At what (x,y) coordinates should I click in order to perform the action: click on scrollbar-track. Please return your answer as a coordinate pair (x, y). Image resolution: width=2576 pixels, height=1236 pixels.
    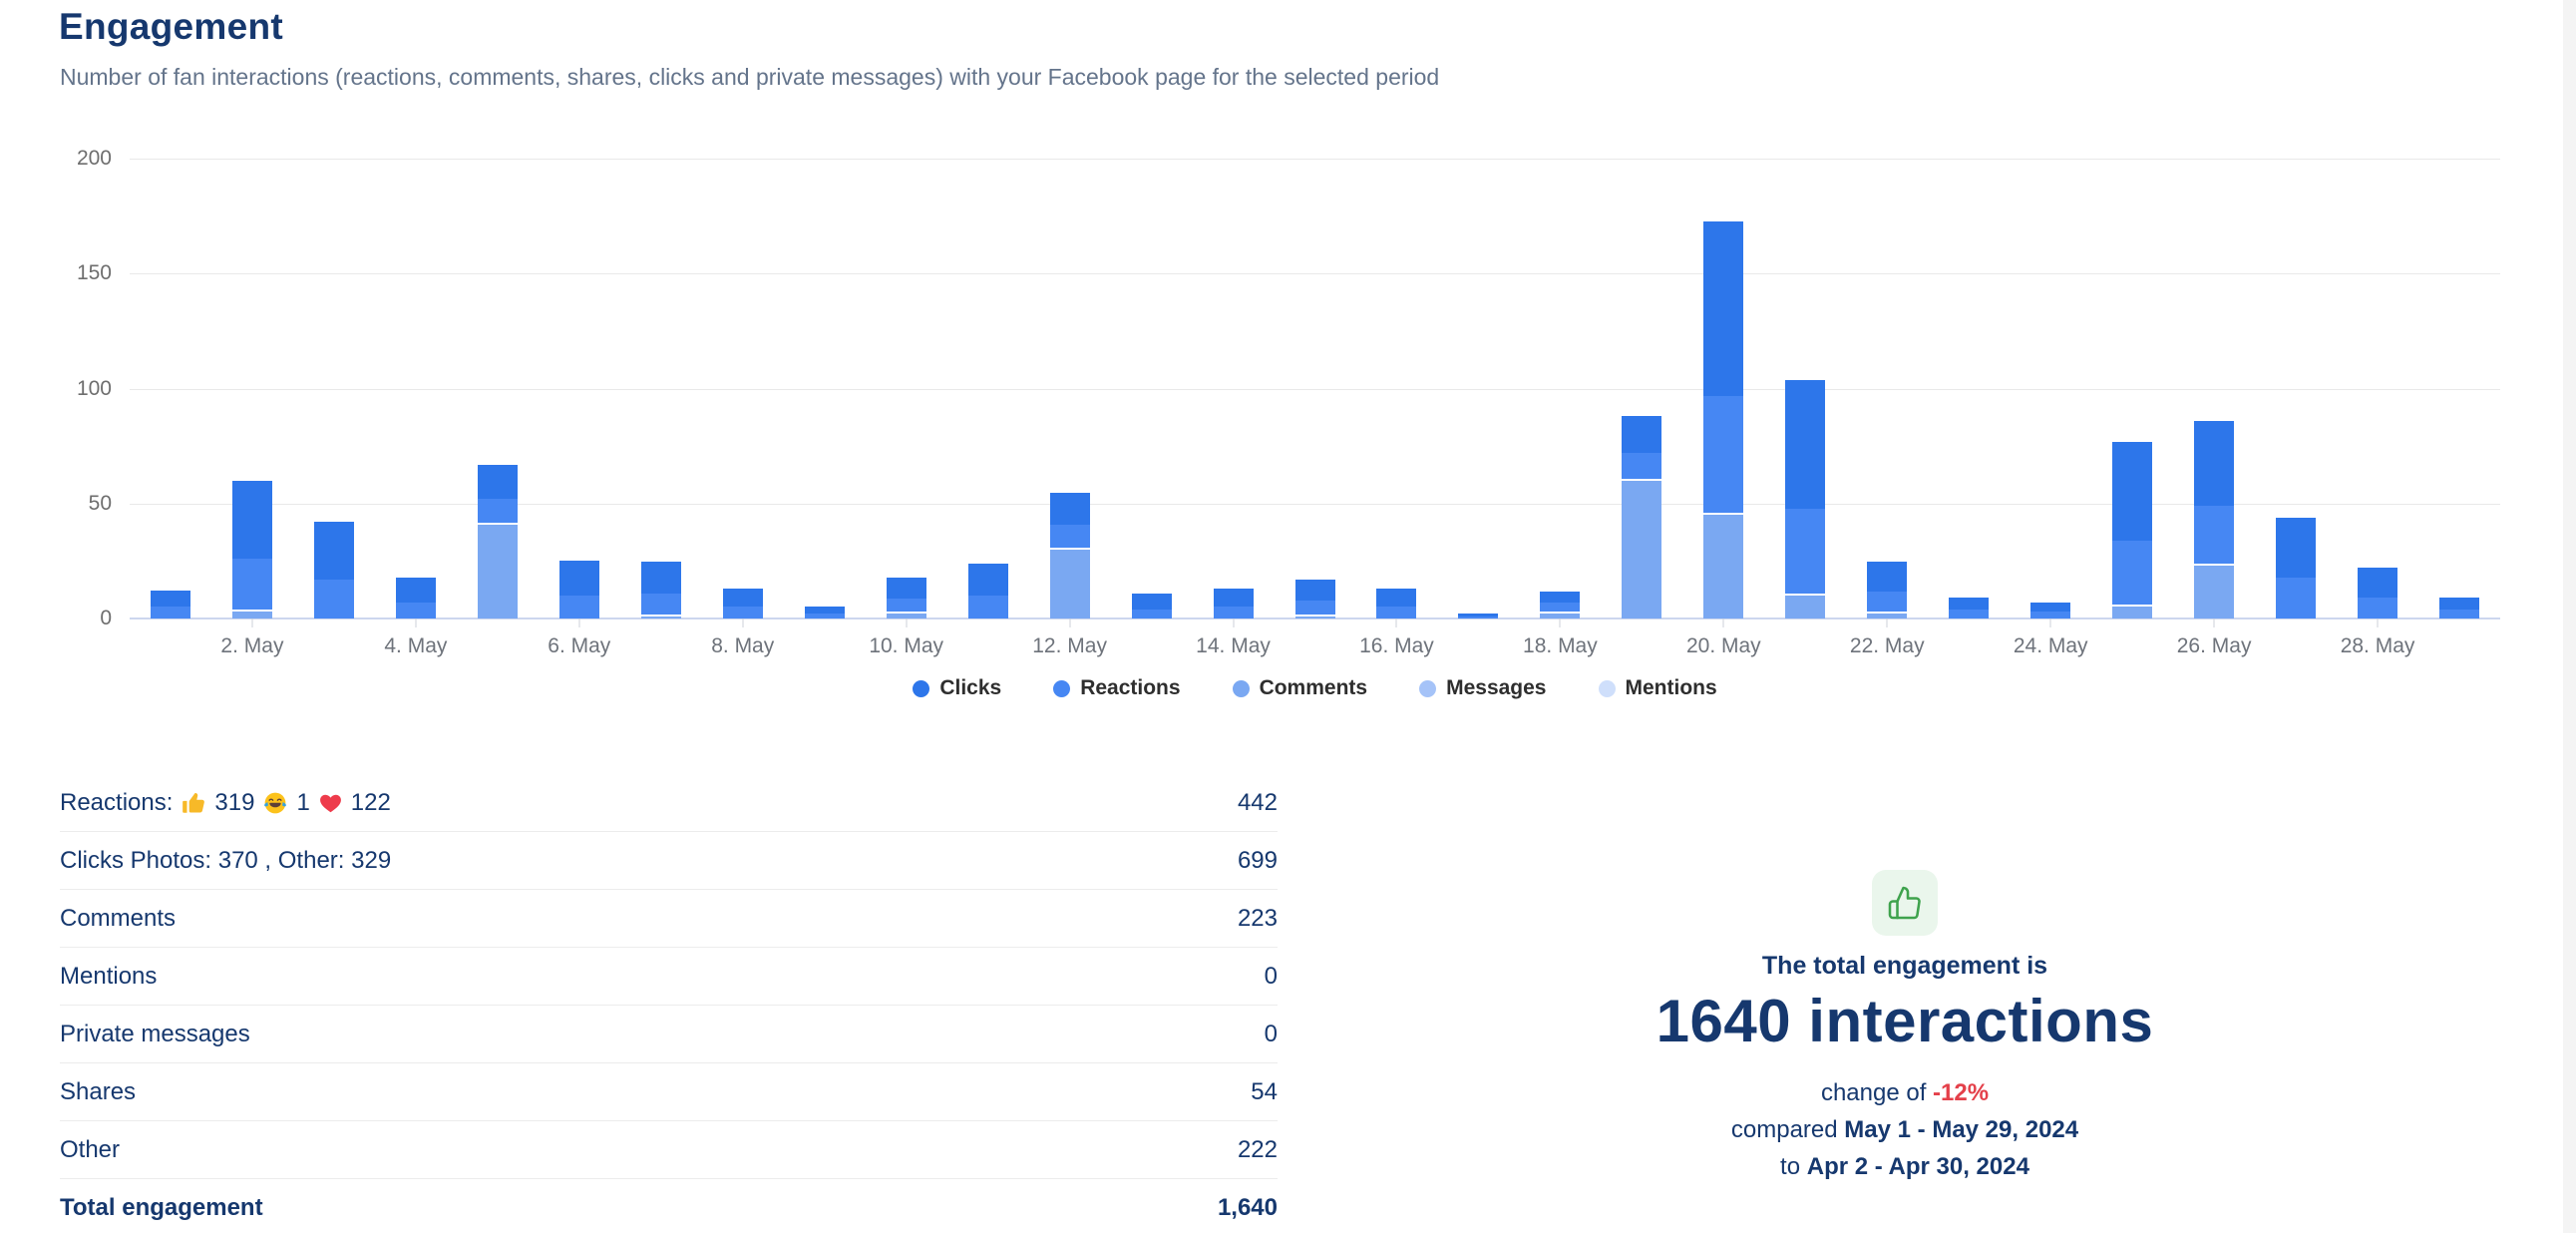
    Looking at the image, I should click on (2569, 617).